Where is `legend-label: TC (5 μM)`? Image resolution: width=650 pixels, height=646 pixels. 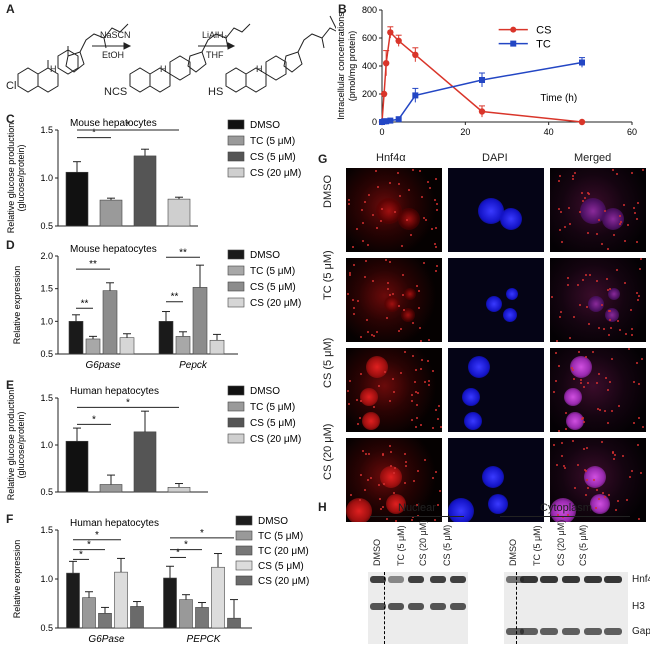 legend-label: TC (5 μM) is located at coordinates (272, 407).